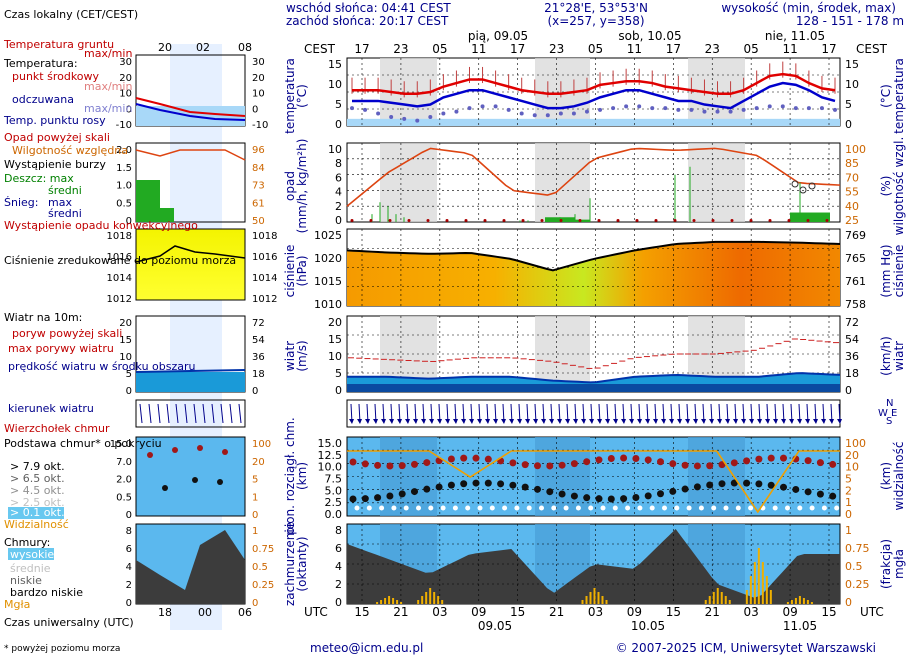 The image size is (910, 660). I want to click on top-hour-label: 17, so click(673, 49).